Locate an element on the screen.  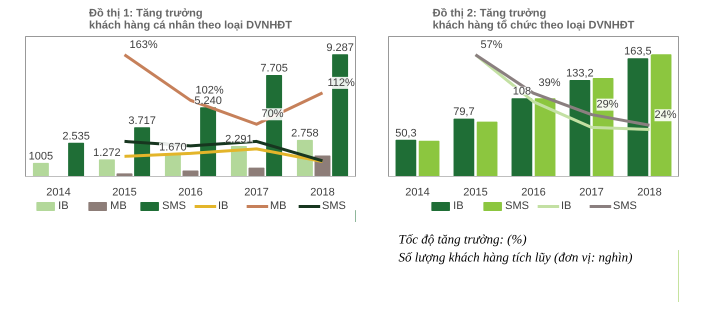
data-label: 57% is located at coordinates (491, 44).